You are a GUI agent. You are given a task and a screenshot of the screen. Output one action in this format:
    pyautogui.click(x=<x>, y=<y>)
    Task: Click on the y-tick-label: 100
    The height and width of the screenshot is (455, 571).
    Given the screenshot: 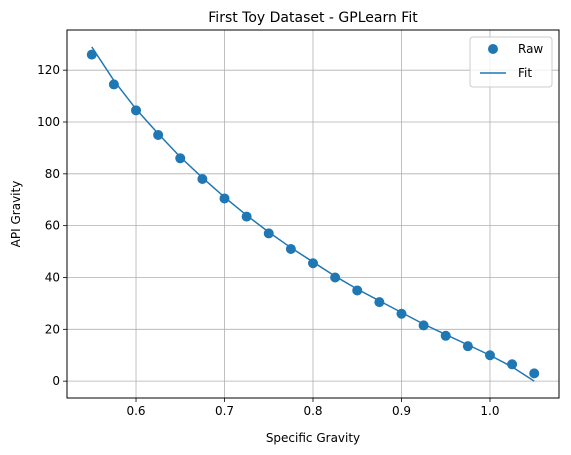 What is the action you would take?
    pyautogui.click(x=48, y=122)
    